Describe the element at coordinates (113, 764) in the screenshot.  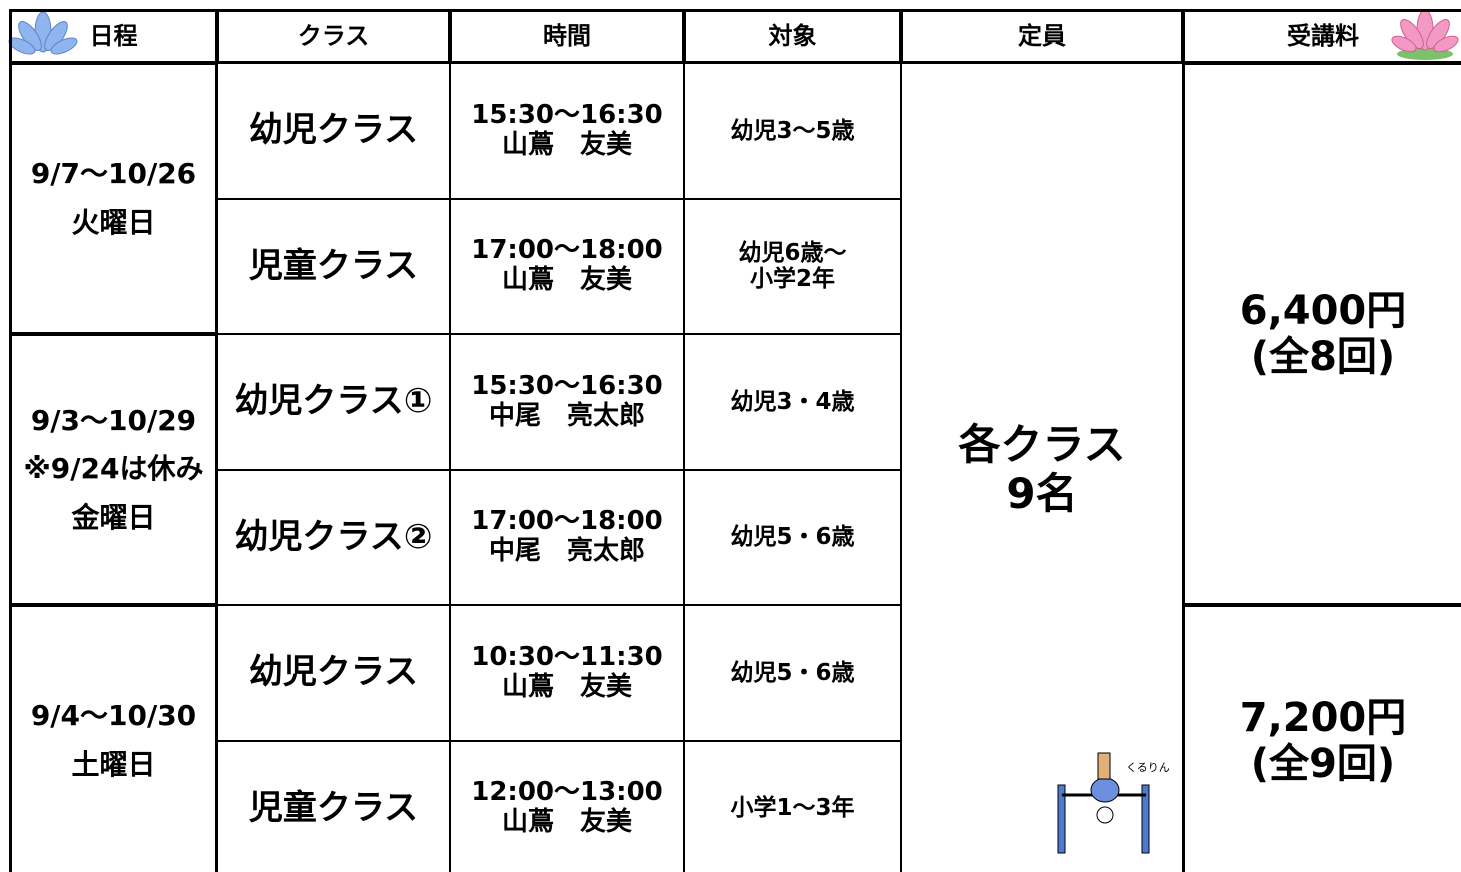
I see `schedule-cell-text: 土曜日` at that location.